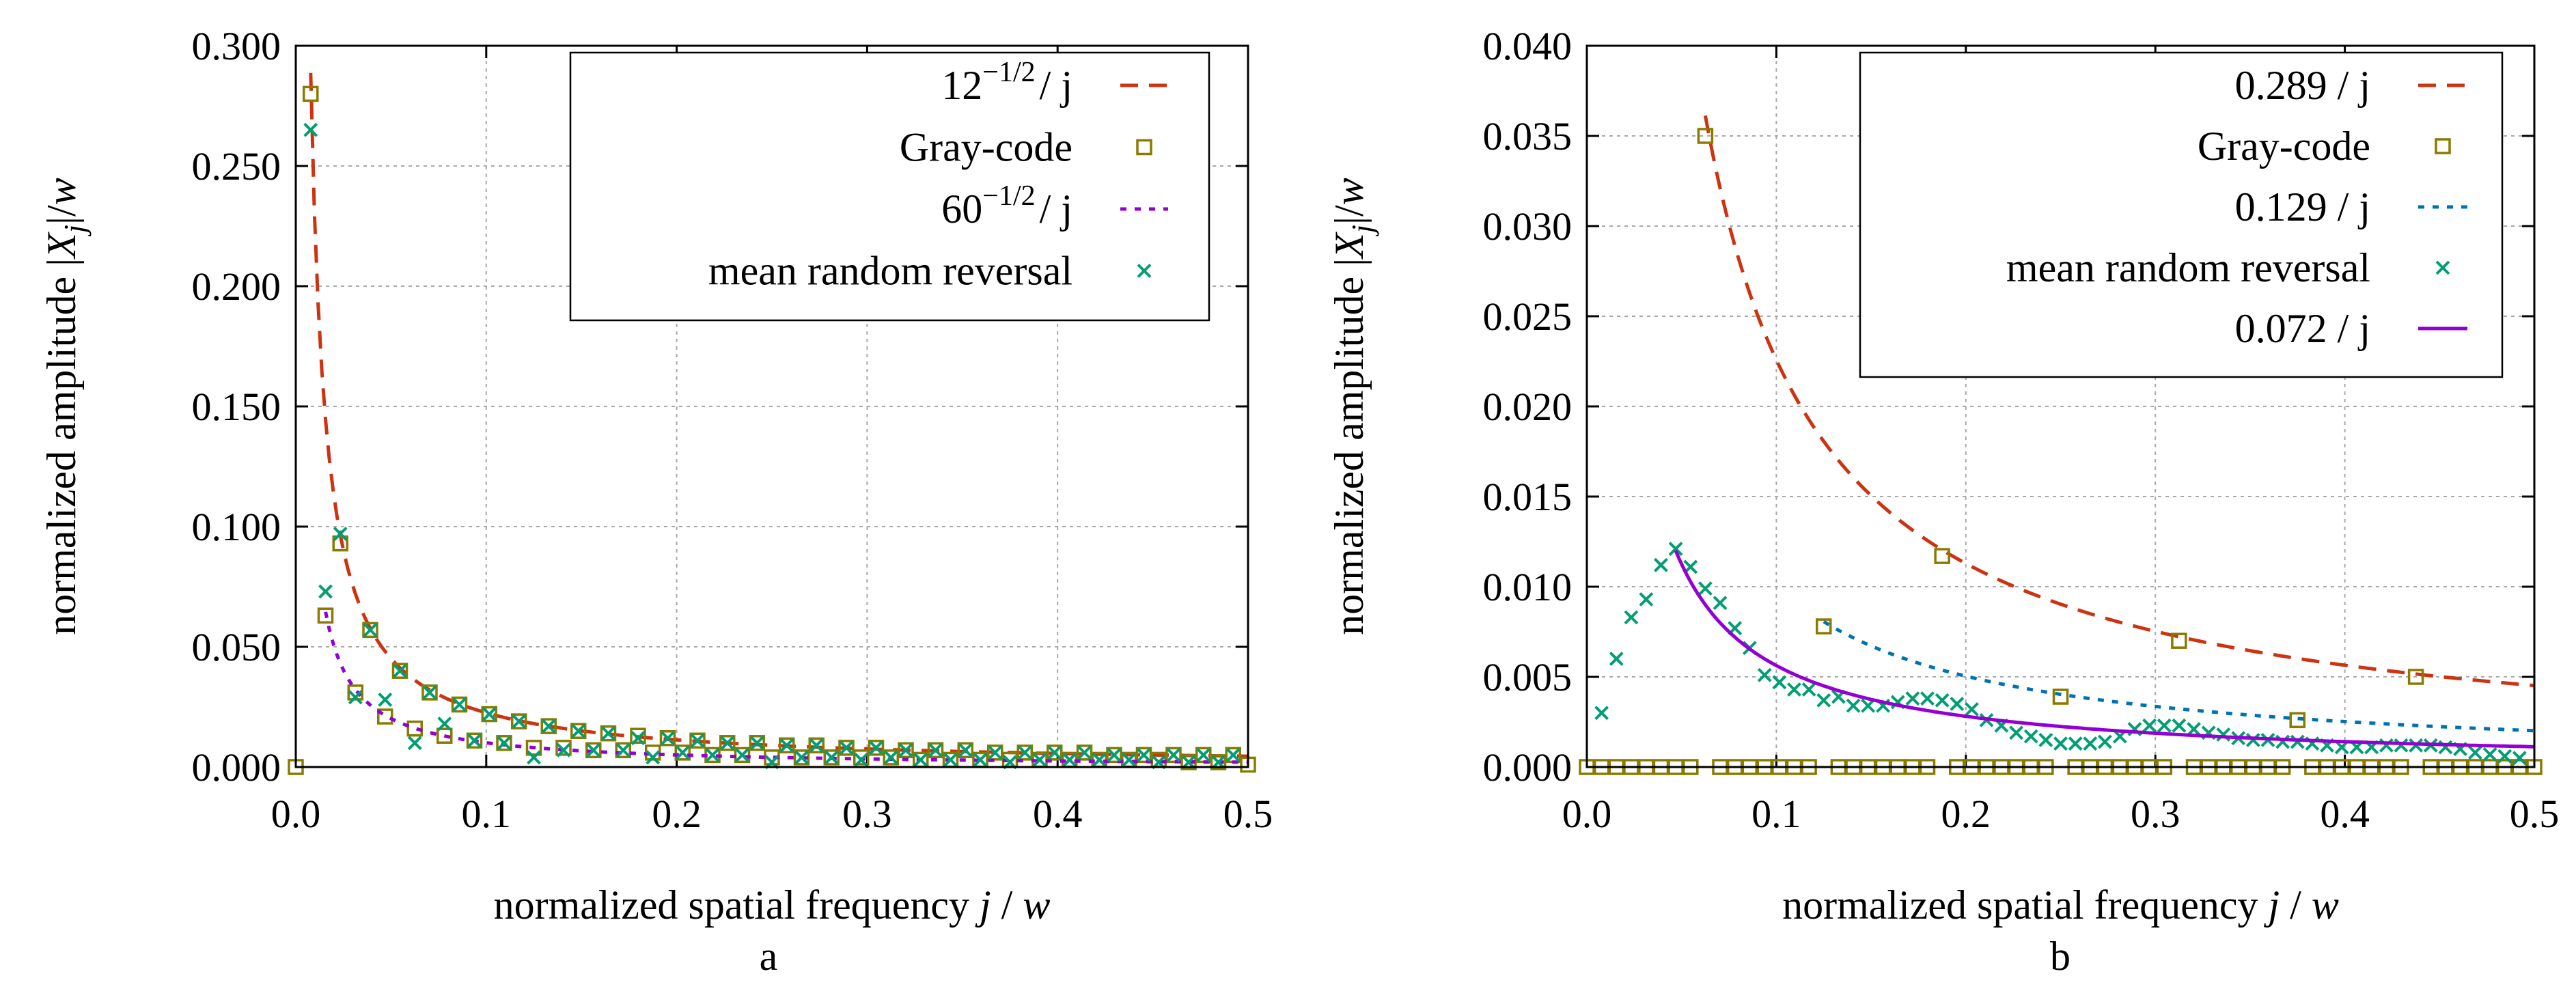 This screenshot has width=2576, height=989. I want to click on y-tick-label: 0.020, so click(1528, 407).